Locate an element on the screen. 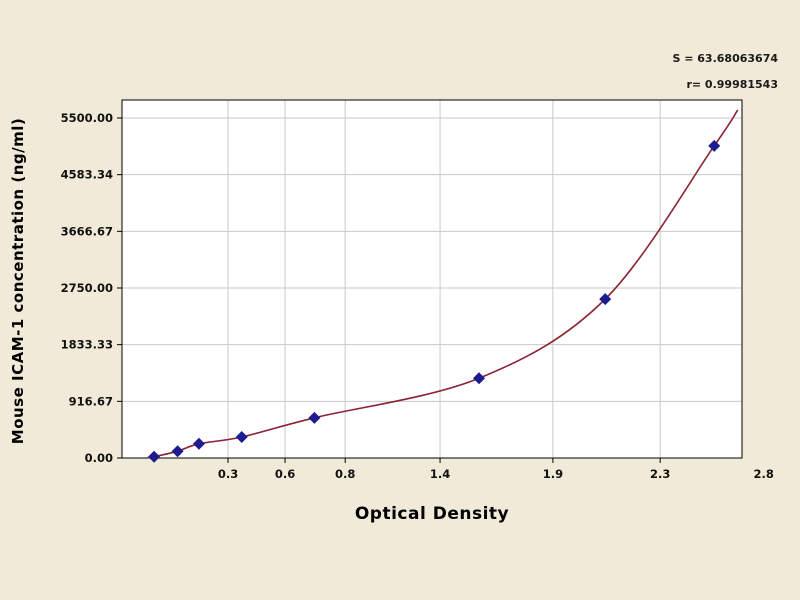 The image size is (800, 600). x-tick-label: 0.6 is located at coordinates (285, 474).